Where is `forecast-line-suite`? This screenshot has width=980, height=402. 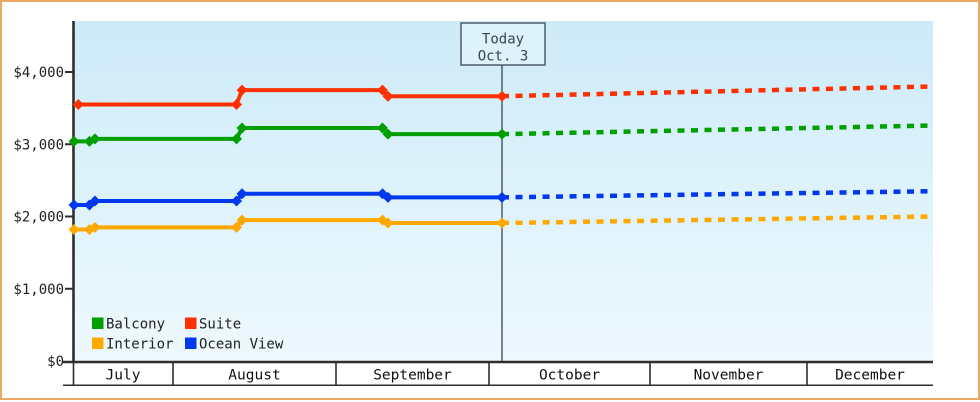 forecast-line-suite is located at coordinates (717, 91).